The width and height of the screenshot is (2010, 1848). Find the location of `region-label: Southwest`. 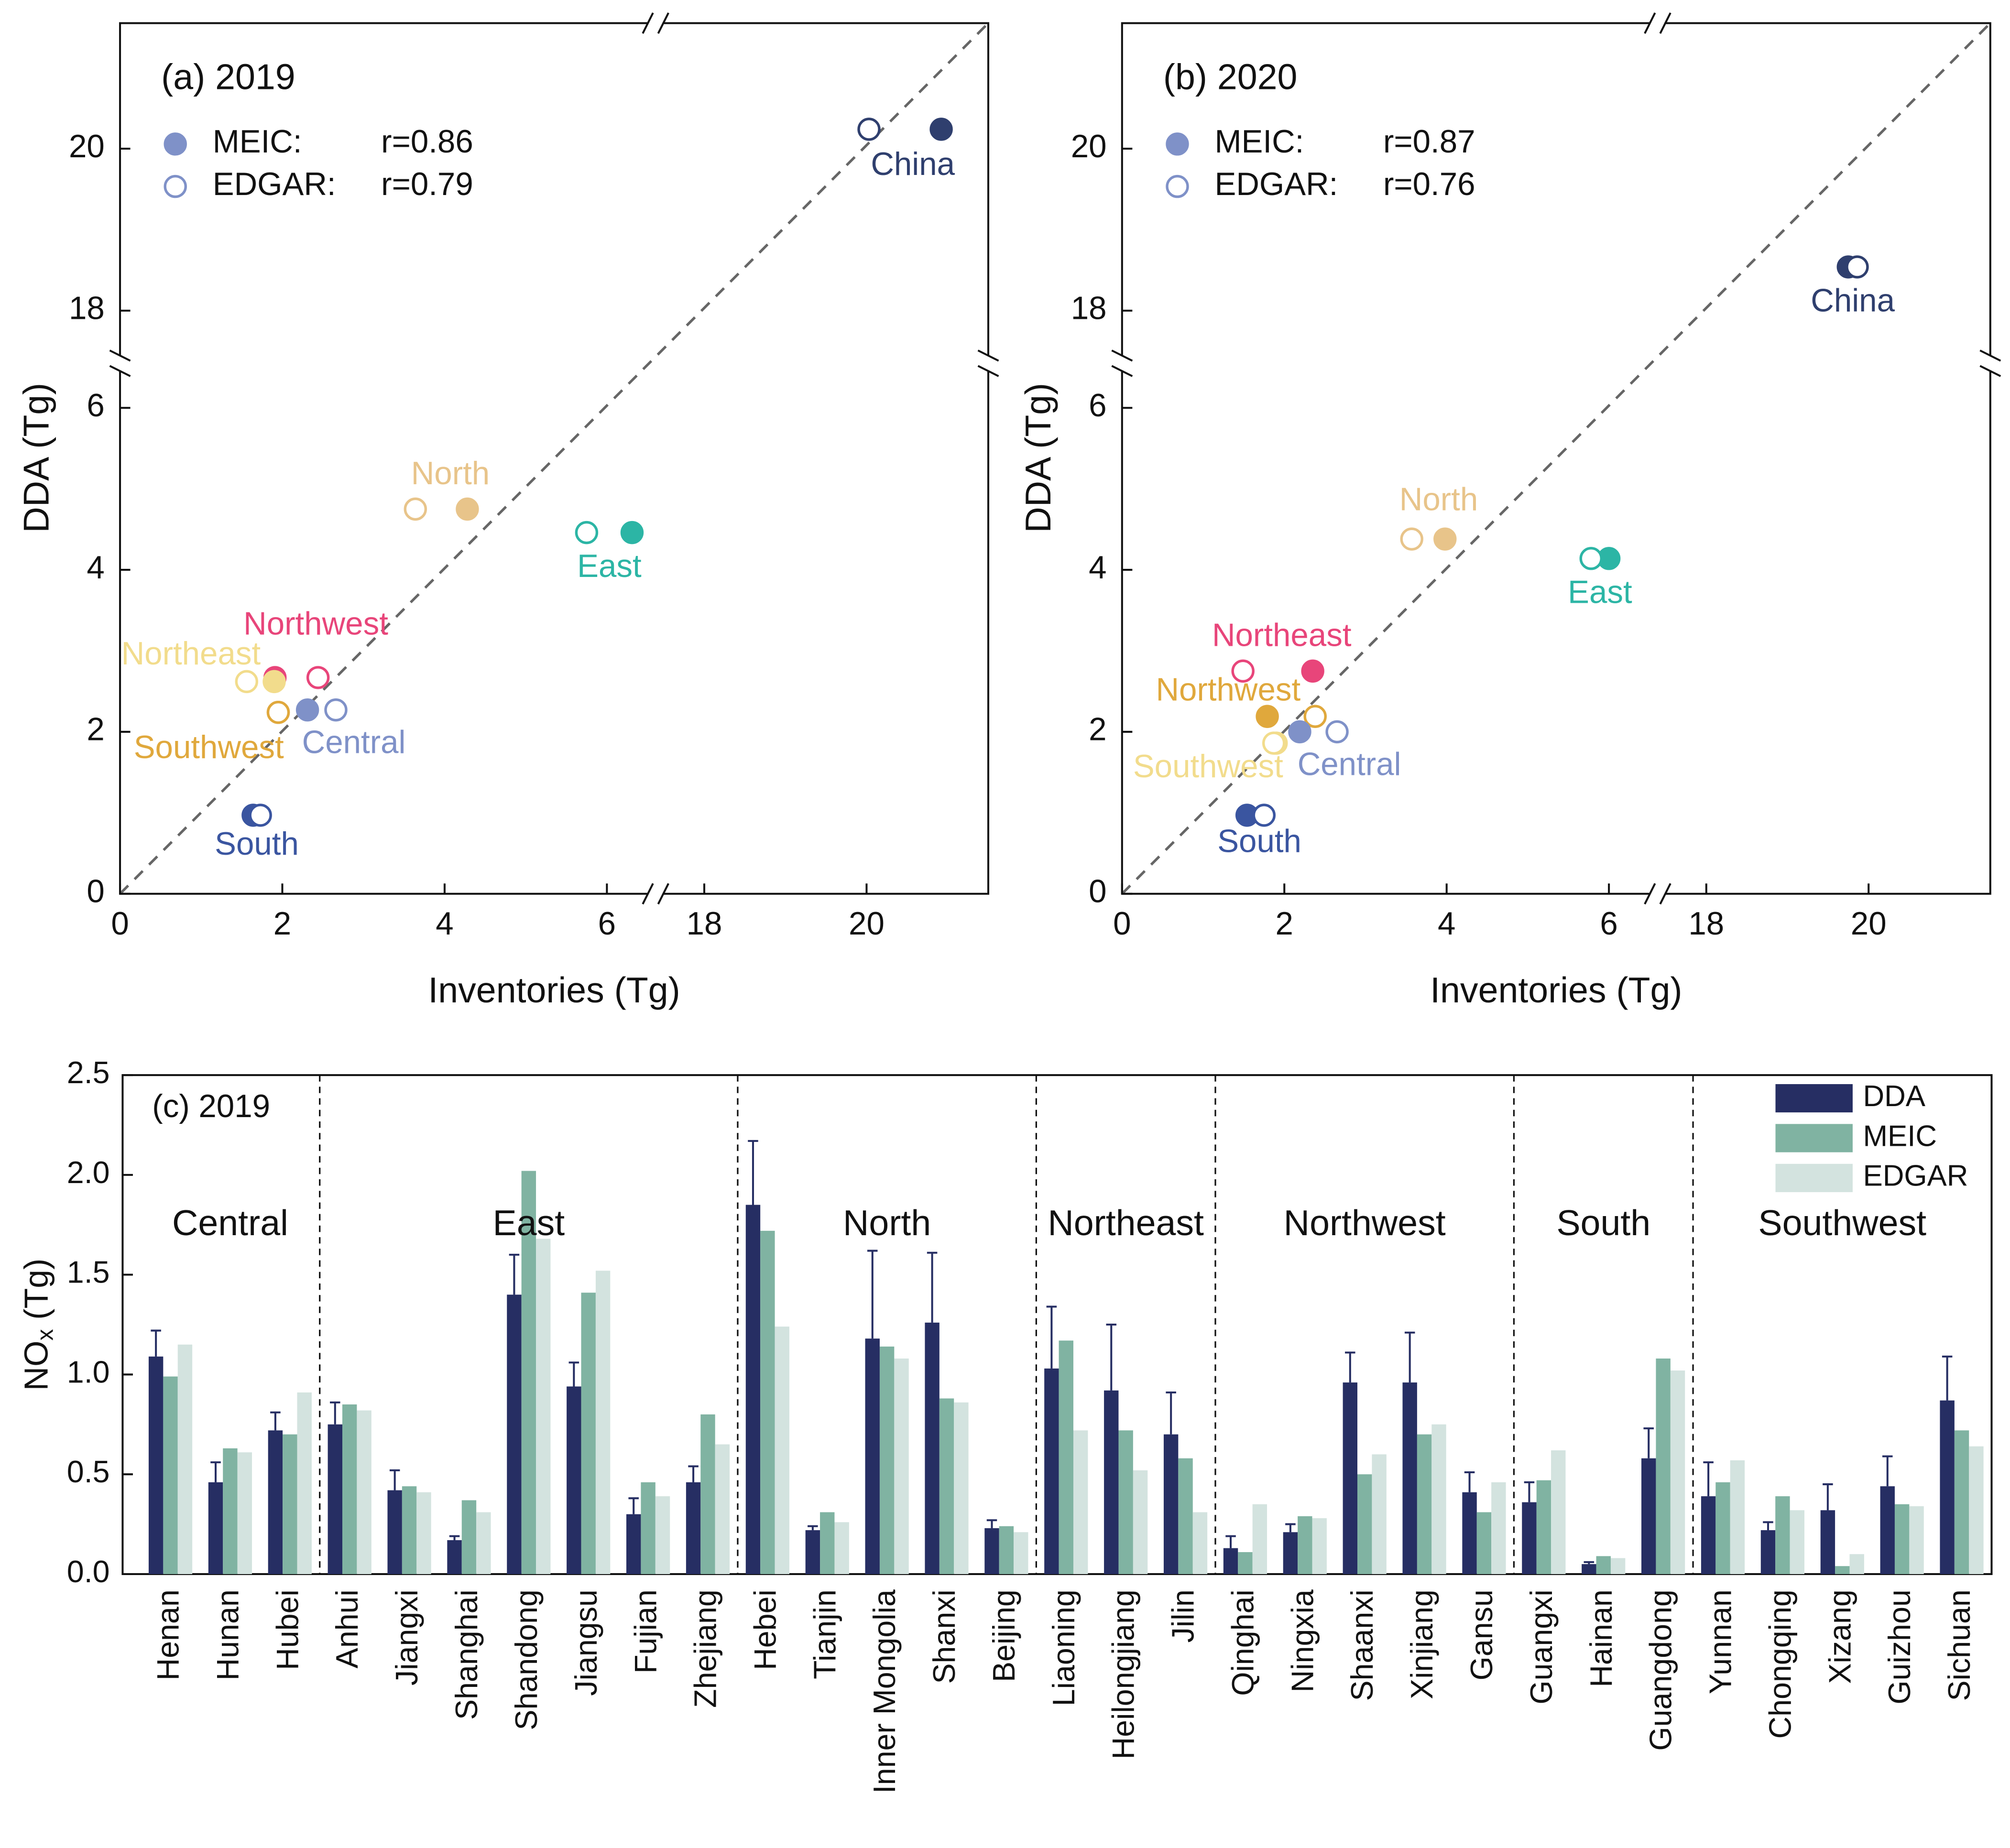

region-label: Southwest is located at coordinates (209, 747).